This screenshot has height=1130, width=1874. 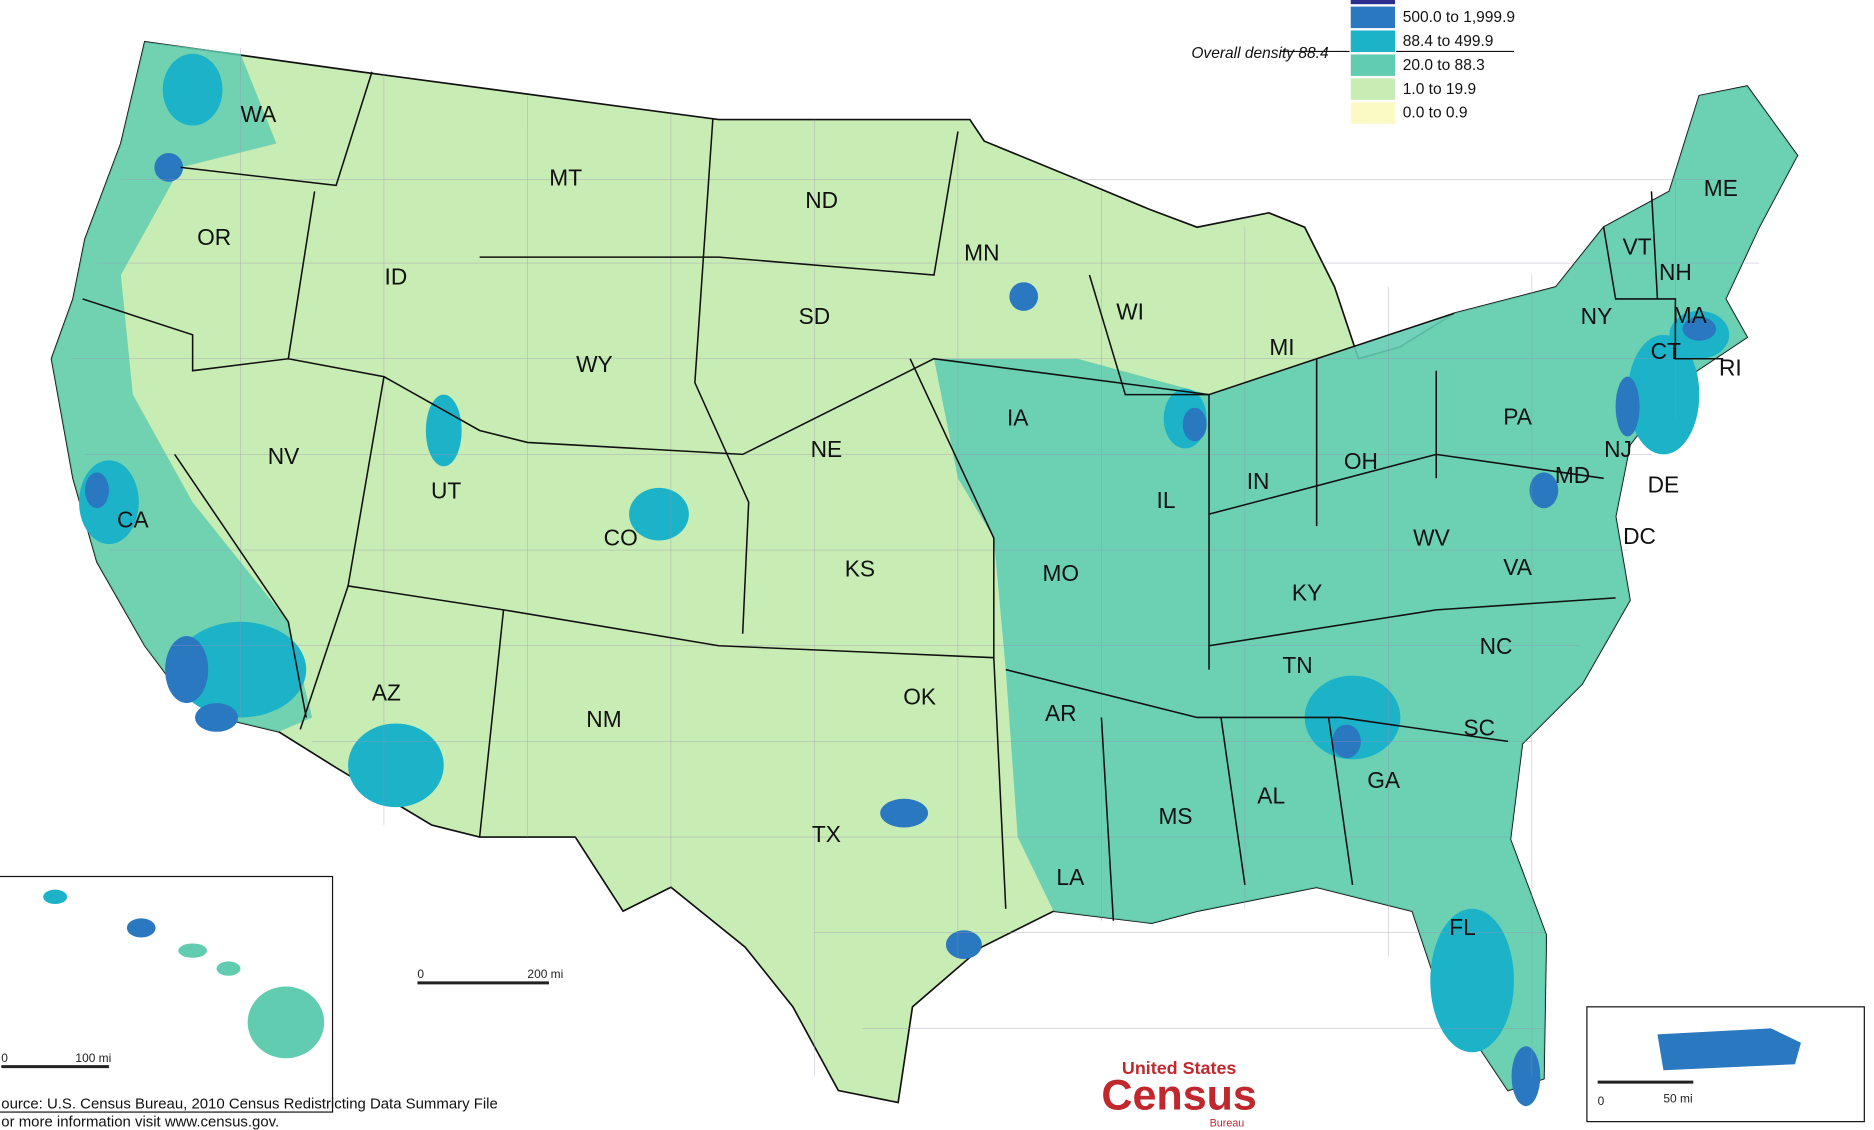 What do you see at coordinates (621, 537) in the screenshot?
I see `state-label: CO` at bounding box center [621, 537].